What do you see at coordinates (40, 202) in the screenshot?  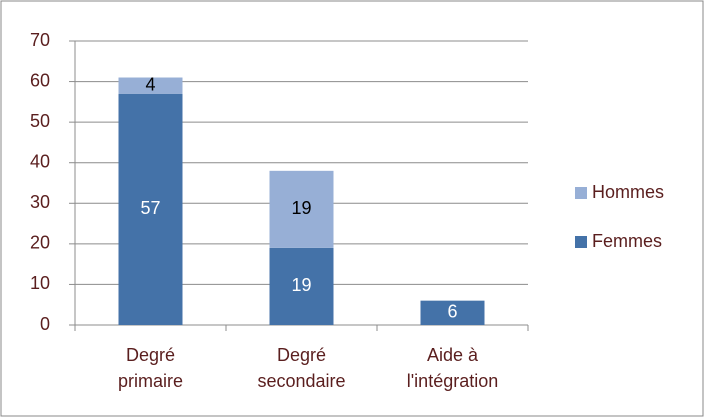 I see `y-tick-label: 30` at bounding box center [40, 202].